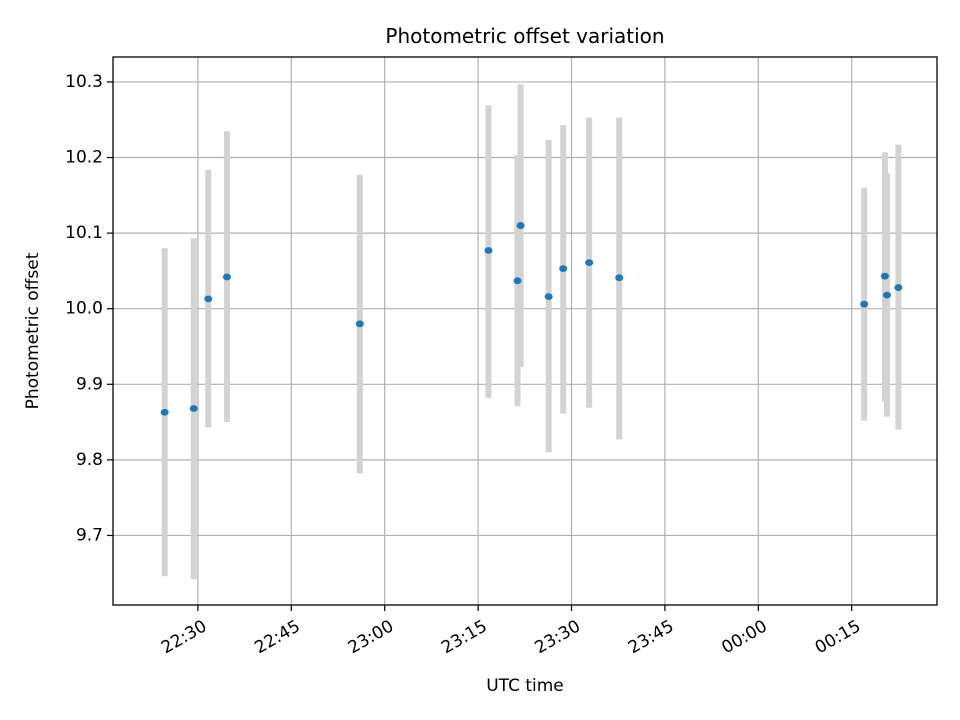 The image size is (960, 720). I want to click on chart-title: Photometric offset variation, so click(524, 36).